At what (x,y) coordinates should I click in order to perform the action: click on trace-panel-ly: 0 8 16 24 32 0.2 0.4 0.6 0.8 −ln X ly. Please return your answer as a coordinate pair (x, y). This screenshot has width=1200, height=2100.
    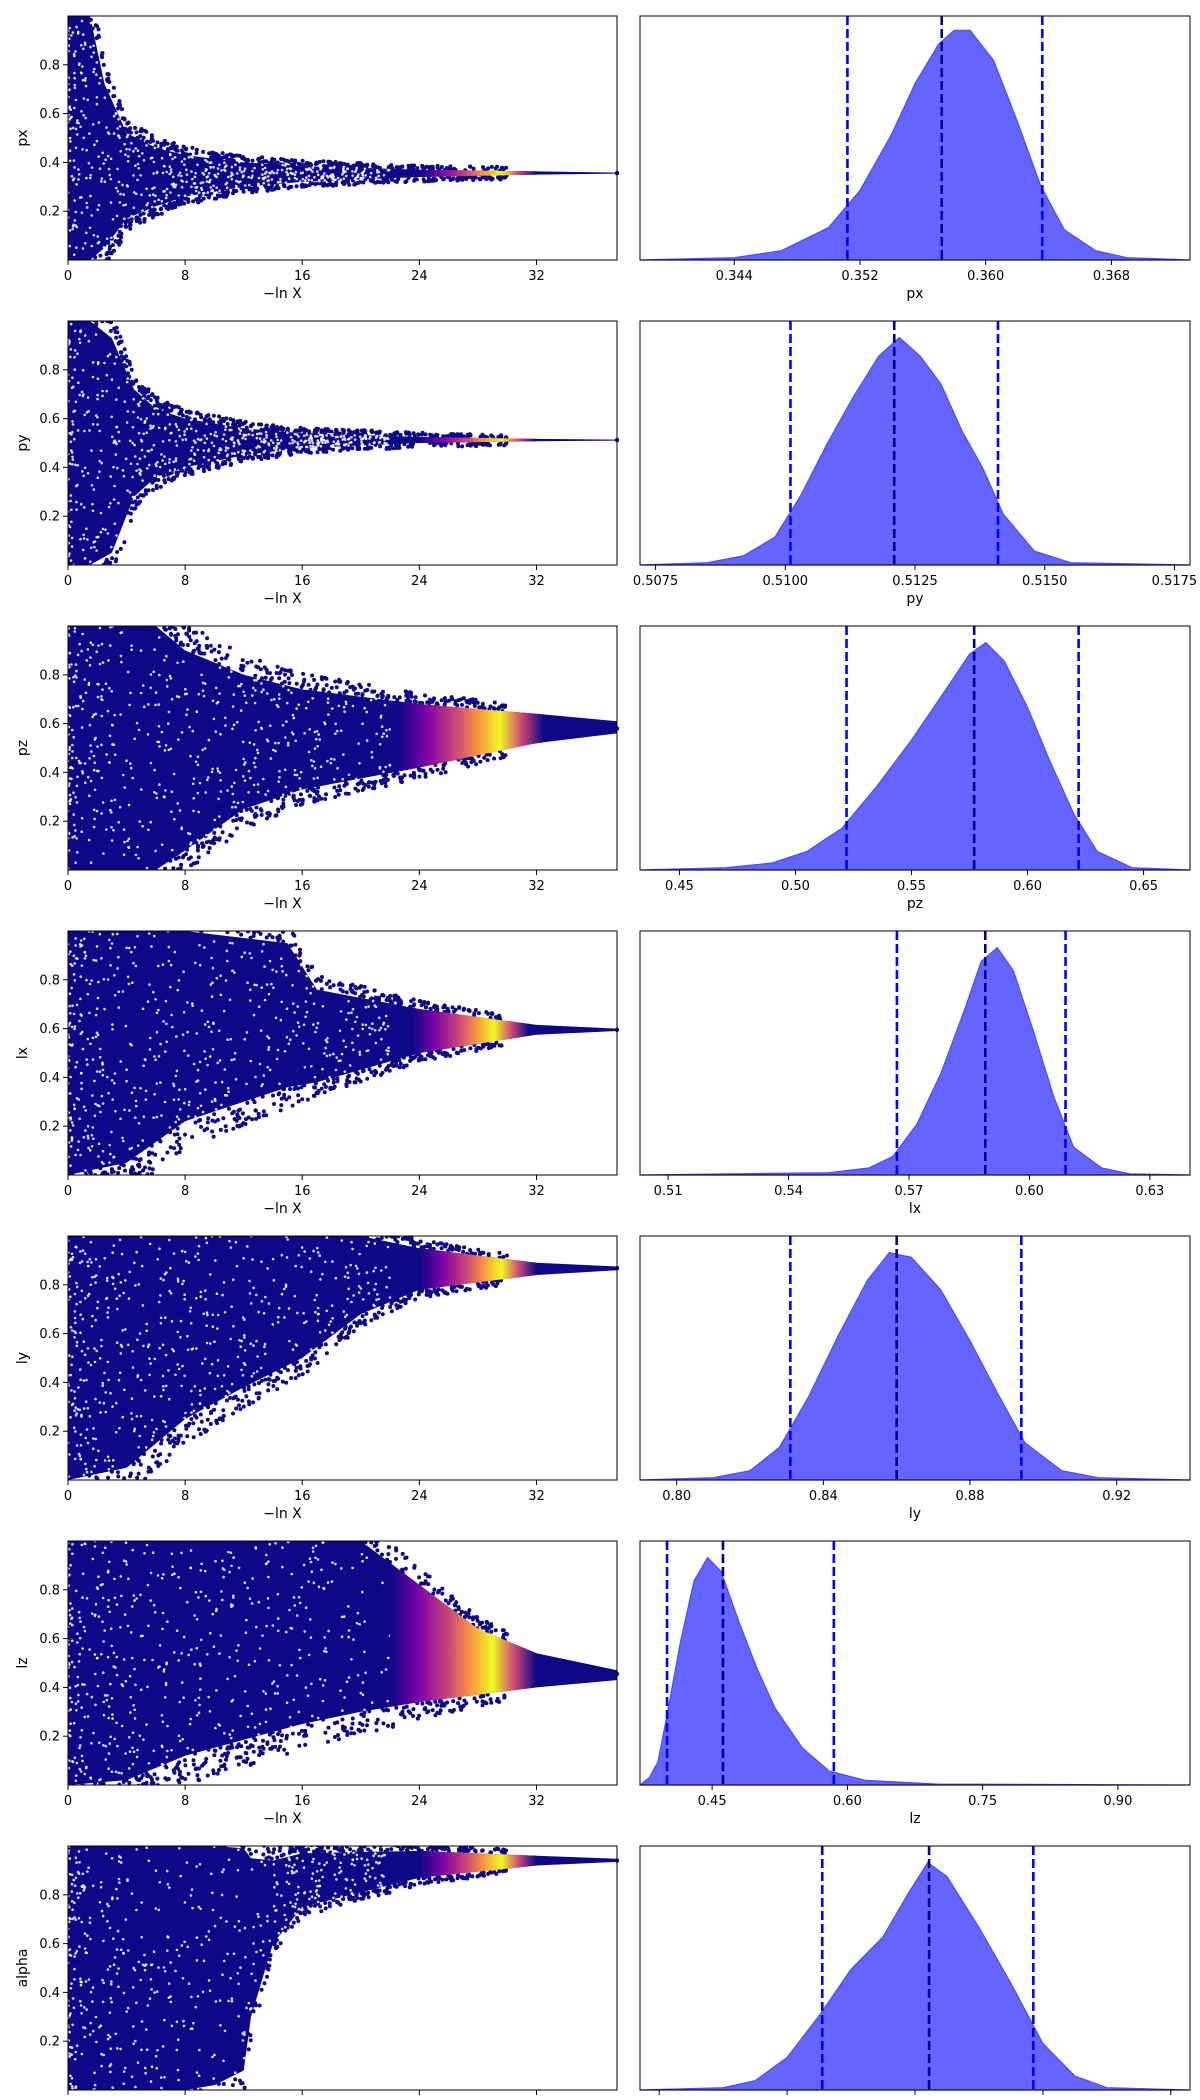
    Looking at the image, I should click on (317, 1378).